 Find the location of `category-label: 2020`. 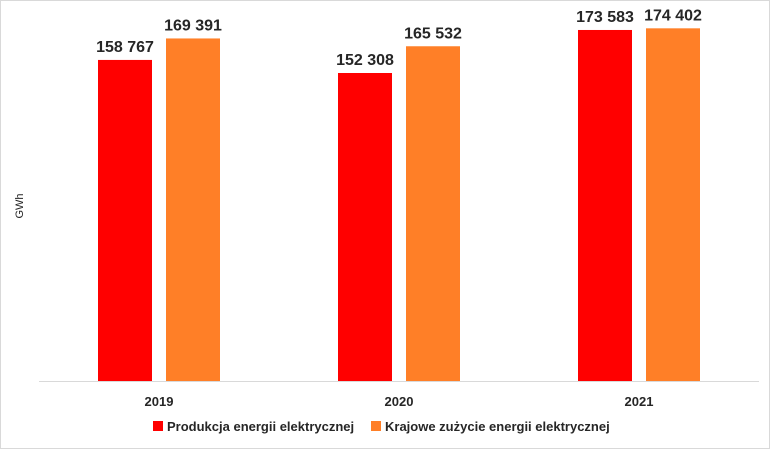

category-label: 2020 is located at coordinates (399, 401).